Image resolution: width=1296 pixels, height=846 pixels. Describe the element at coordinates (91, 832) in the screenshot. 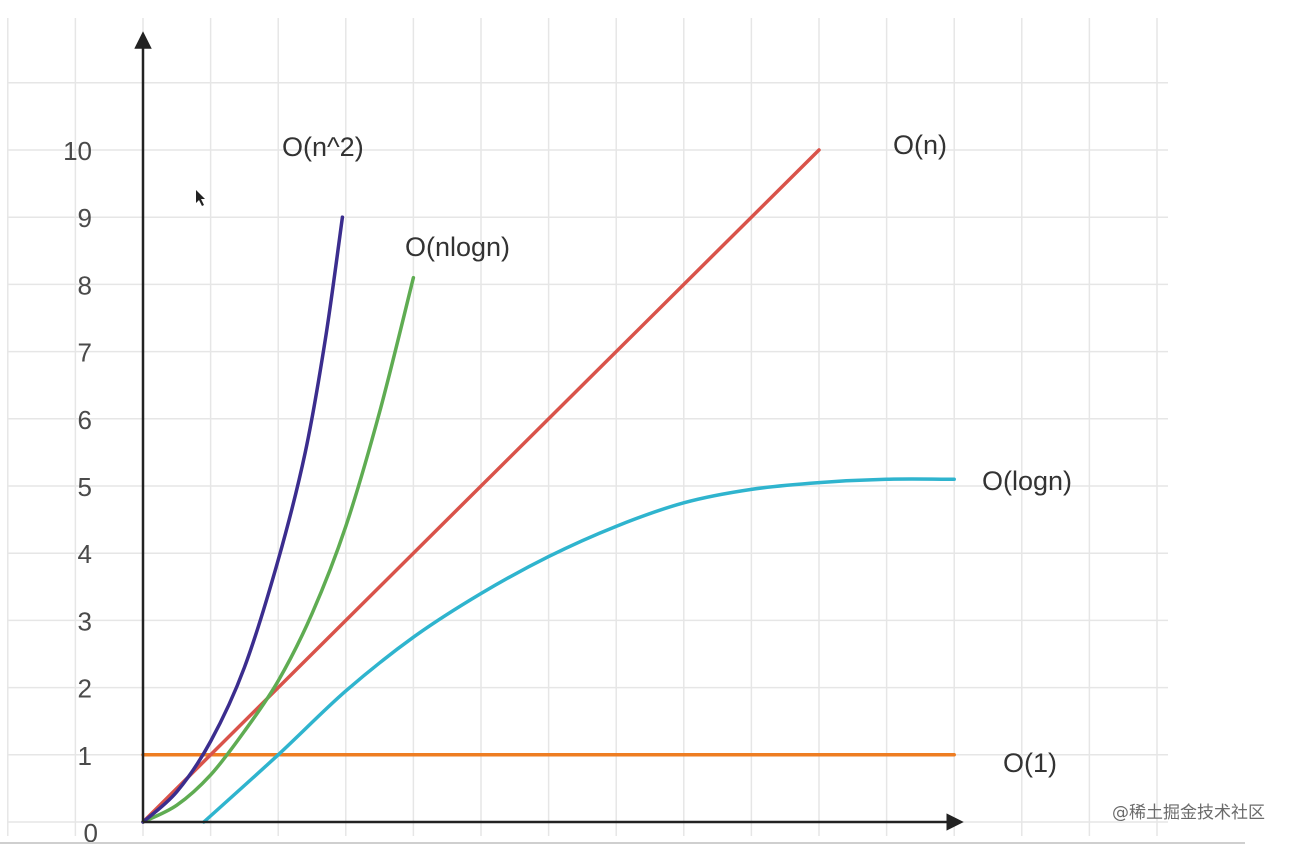

I see `y-tick-label: 0` at that location.